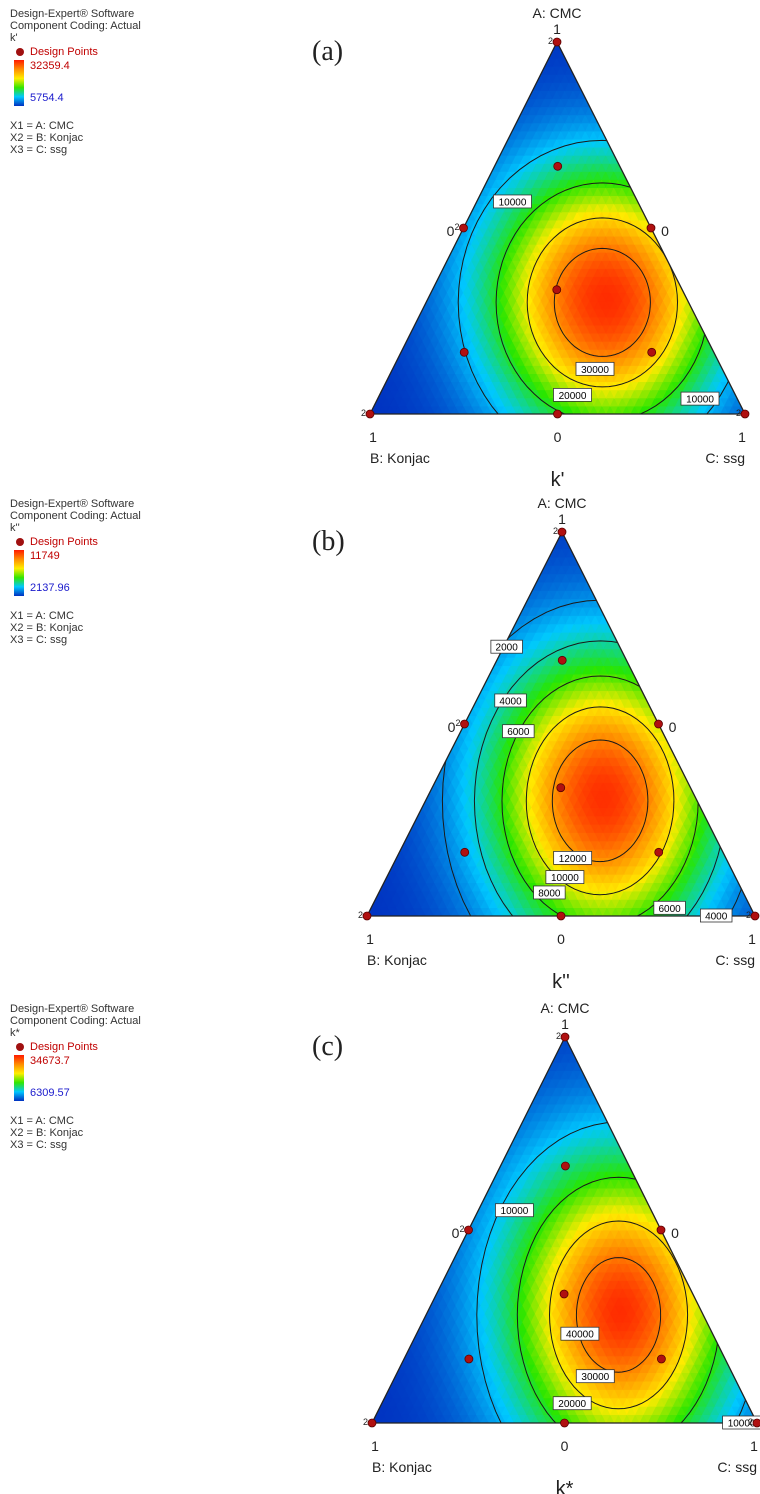 Image resolution: width=760 pixels, height=1494 pixels. I want to click on panel-label: (b), so click(328, 541).